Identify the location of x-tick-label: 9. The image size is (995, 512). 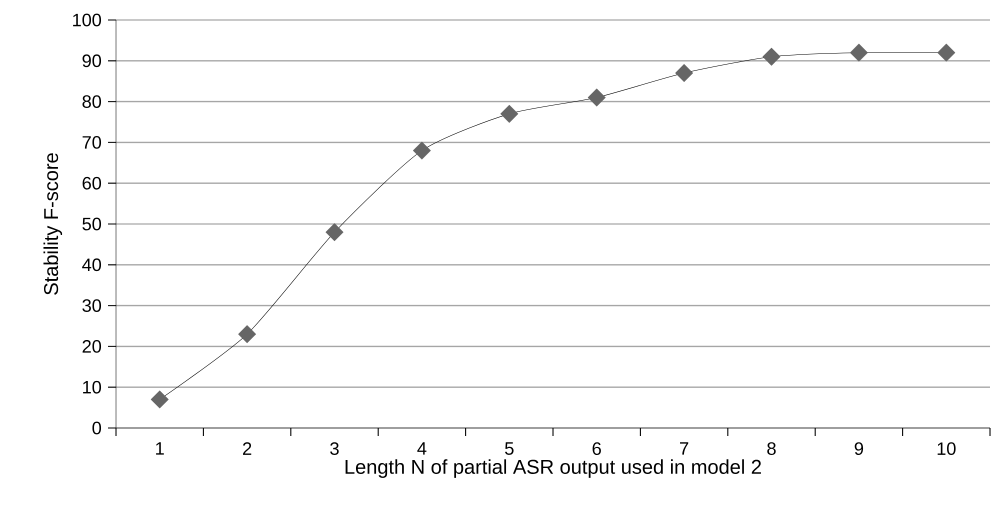
(859, 448).